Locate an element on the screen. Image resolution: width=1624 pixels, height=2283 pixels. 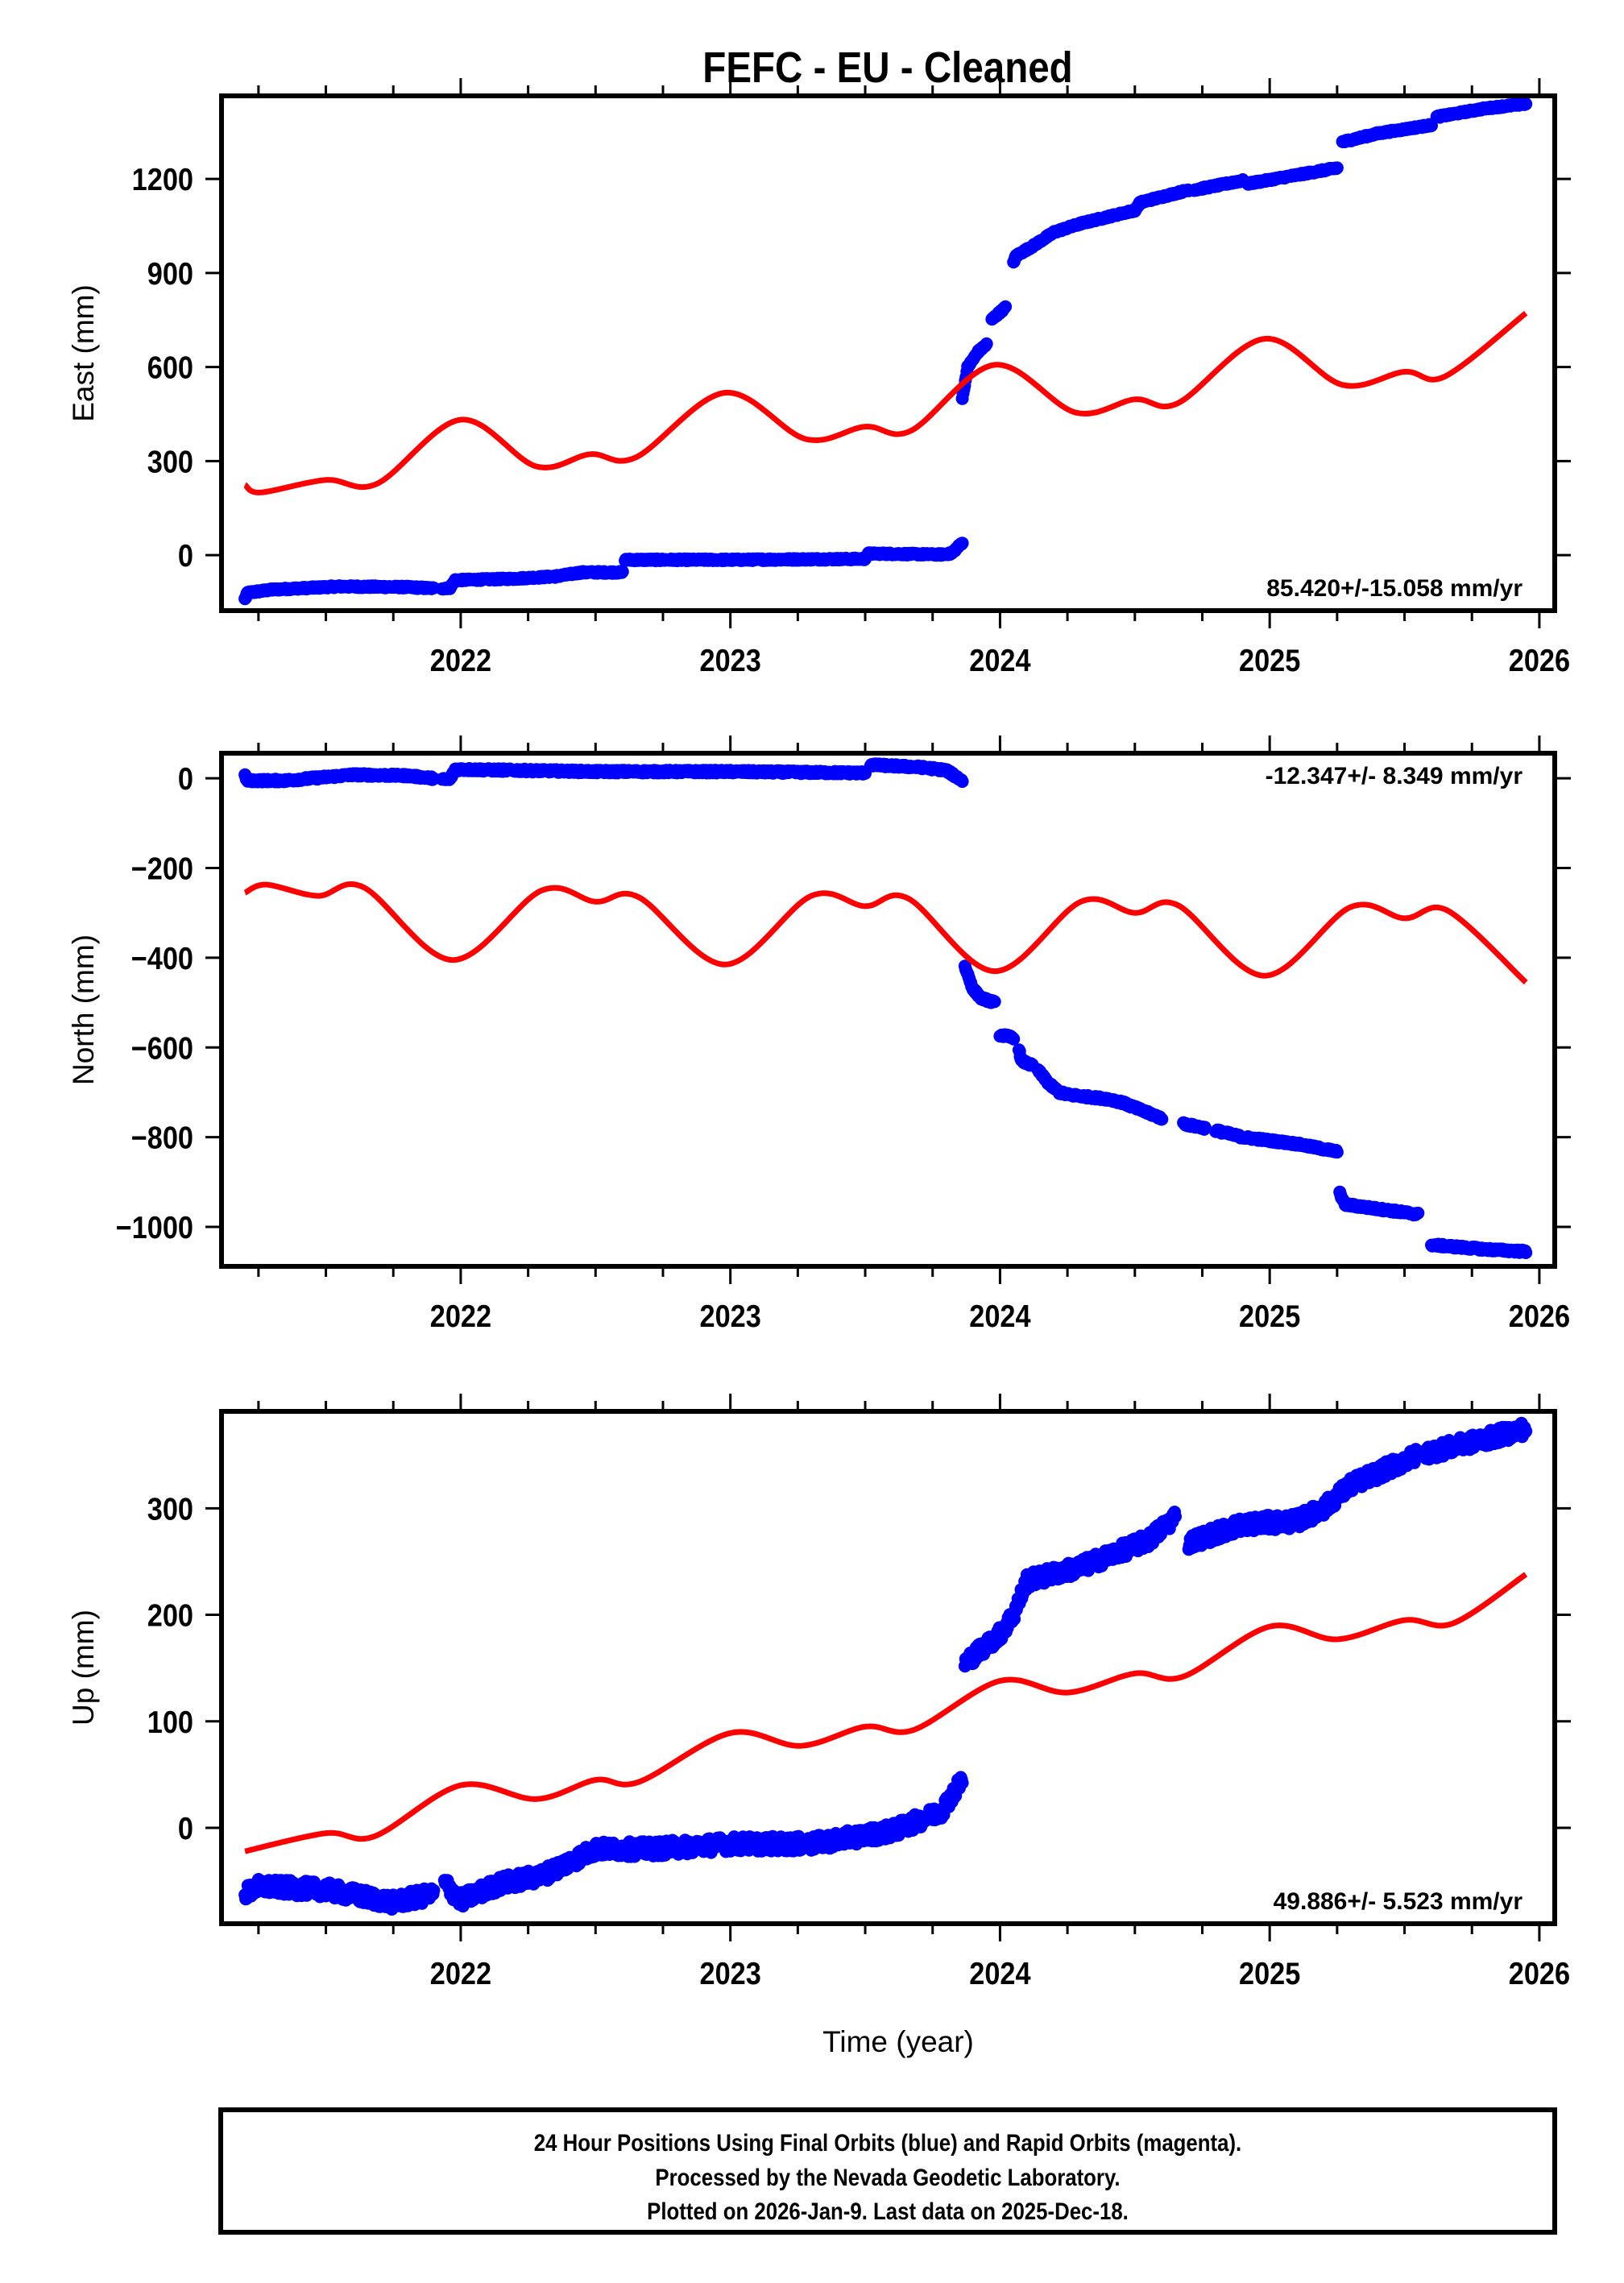
y-tick-label: −1000 is located at coordinates (154, 1227).